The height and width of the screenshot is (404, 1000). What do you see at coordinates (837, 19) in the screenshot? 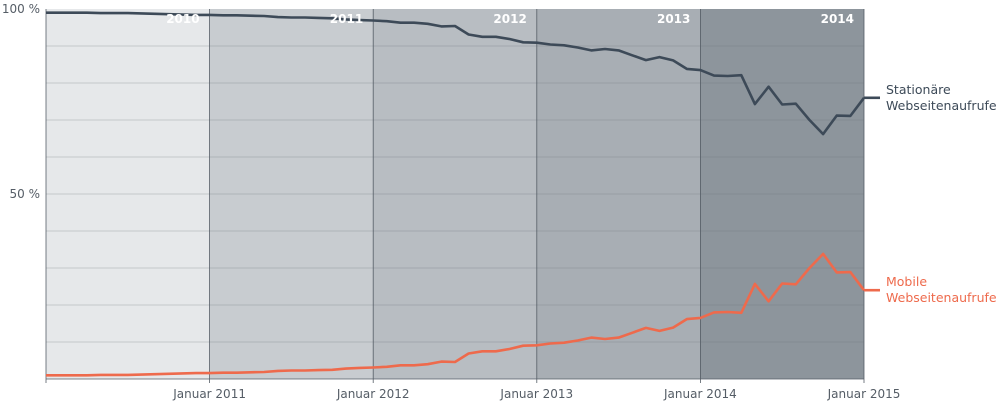
I see `band-year-label: 2014` at bounding box center [837, 19].